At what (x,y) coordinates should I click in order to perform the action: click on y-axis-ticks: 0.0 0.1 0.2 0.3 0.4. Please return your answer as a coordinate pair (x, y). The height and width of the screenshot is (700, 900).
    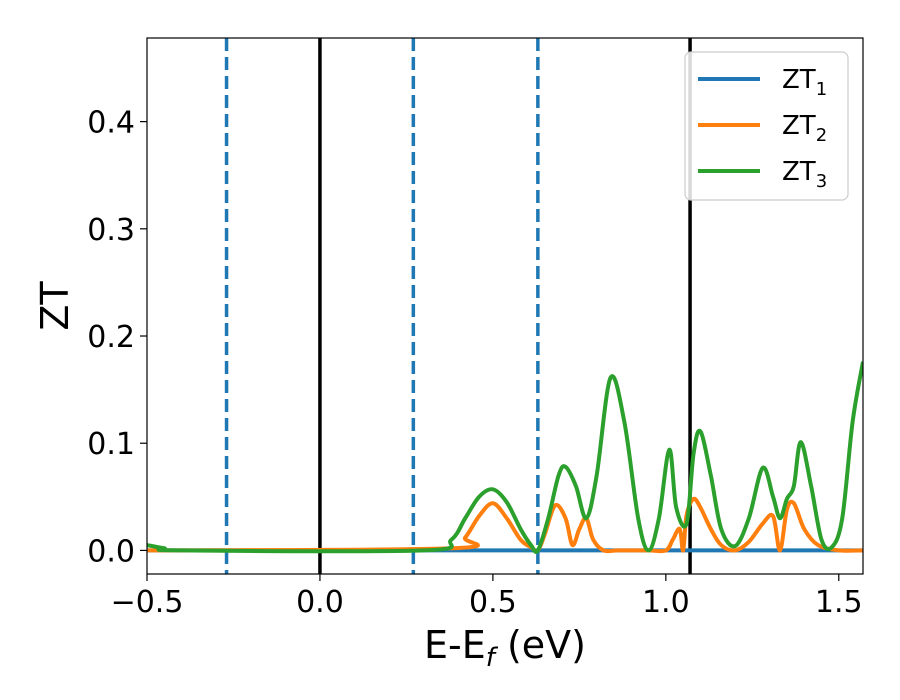
    Looking at the image, I should click on (117, 337).